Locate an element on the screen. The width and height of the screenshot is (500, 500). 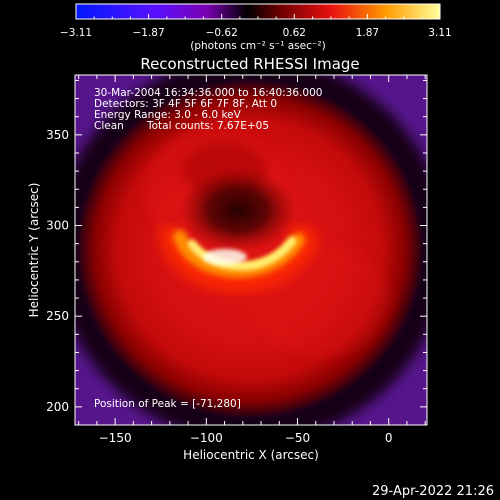
y-tick-label: 200 is located at coordinates (57, 407).